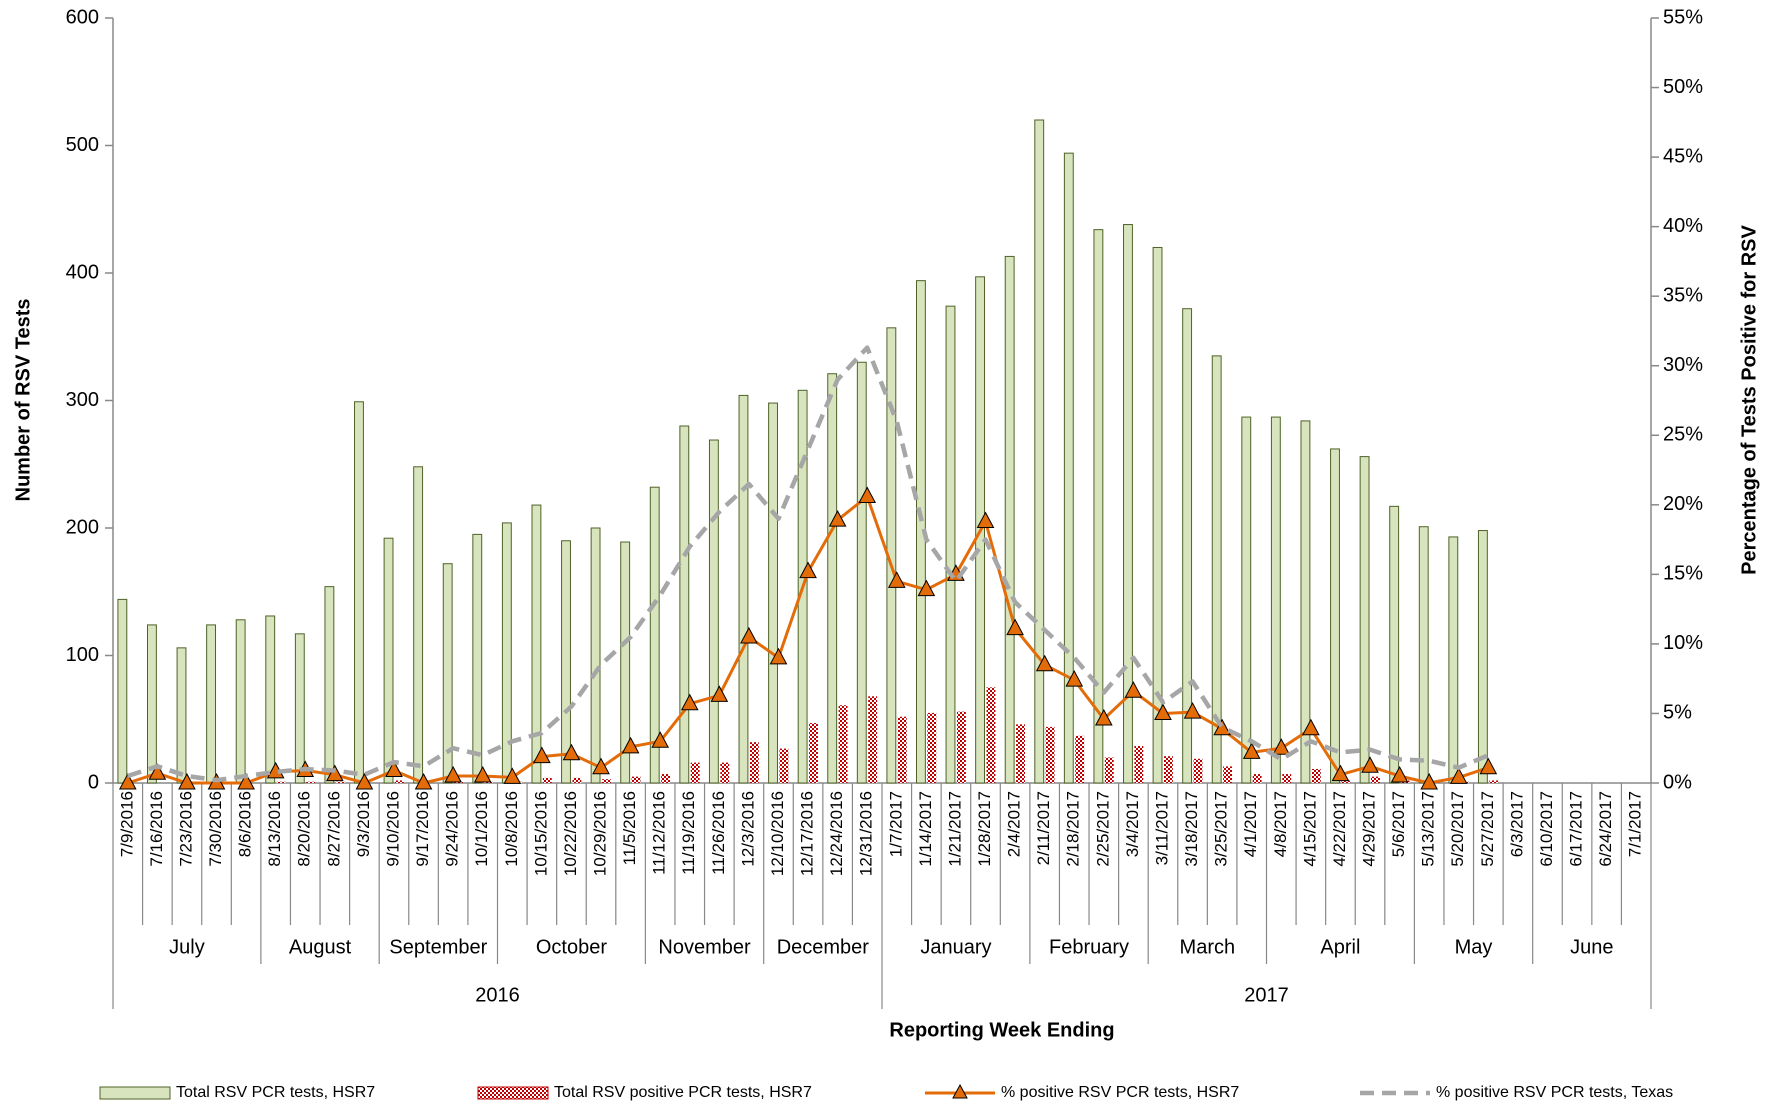  Describe the element at coordinates (836, 833) in the screenshot. I see `x-tick-label: 12/24/2016` at that location.